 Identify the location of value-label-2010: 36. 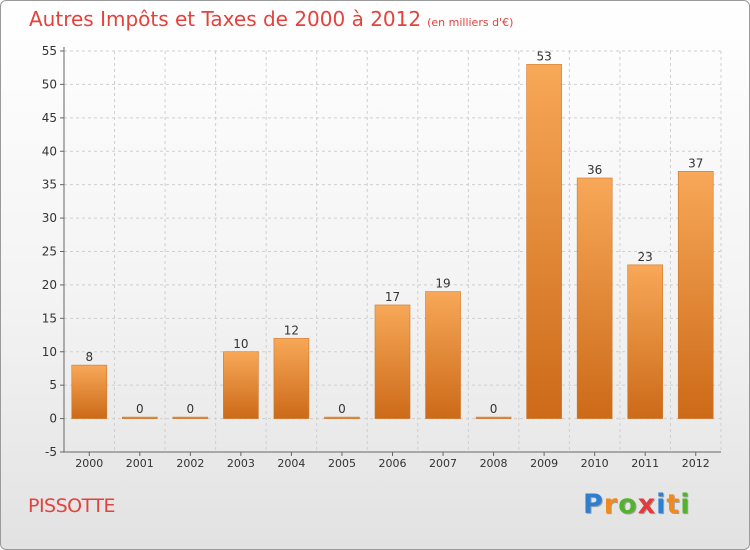
(594, 170).